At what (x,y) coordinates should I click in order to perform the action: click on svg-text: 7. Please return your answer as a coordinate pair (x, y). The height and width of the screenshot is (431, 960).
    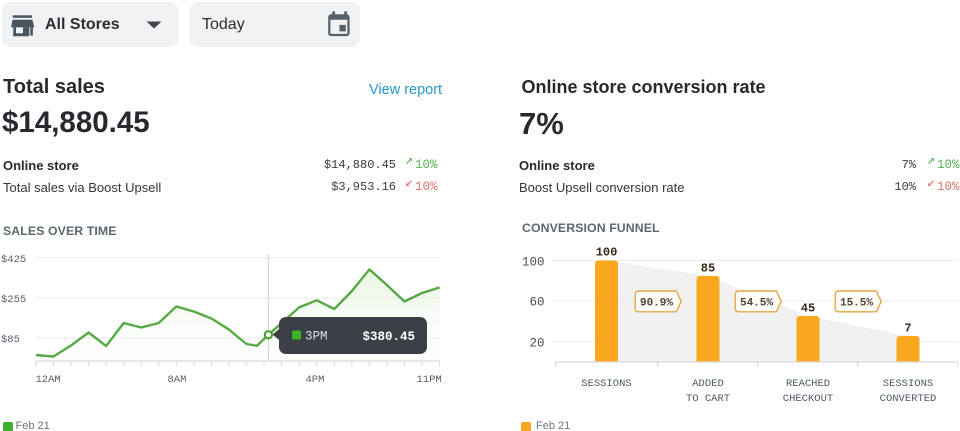
    Looking at the image, I should click on (907, 329).